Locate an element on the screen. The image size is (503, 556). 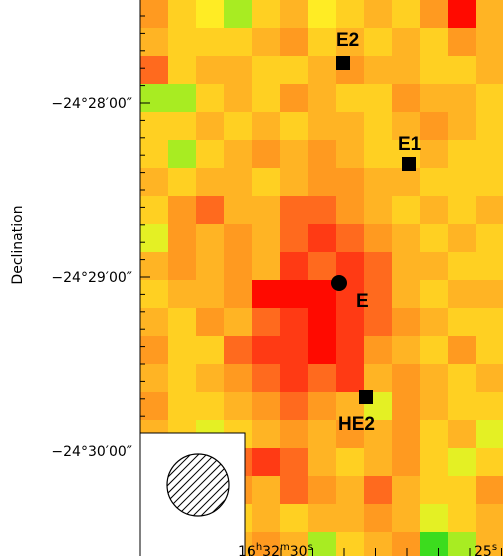
x-tick-label-part: 16 is located at coordinates (247, 550).